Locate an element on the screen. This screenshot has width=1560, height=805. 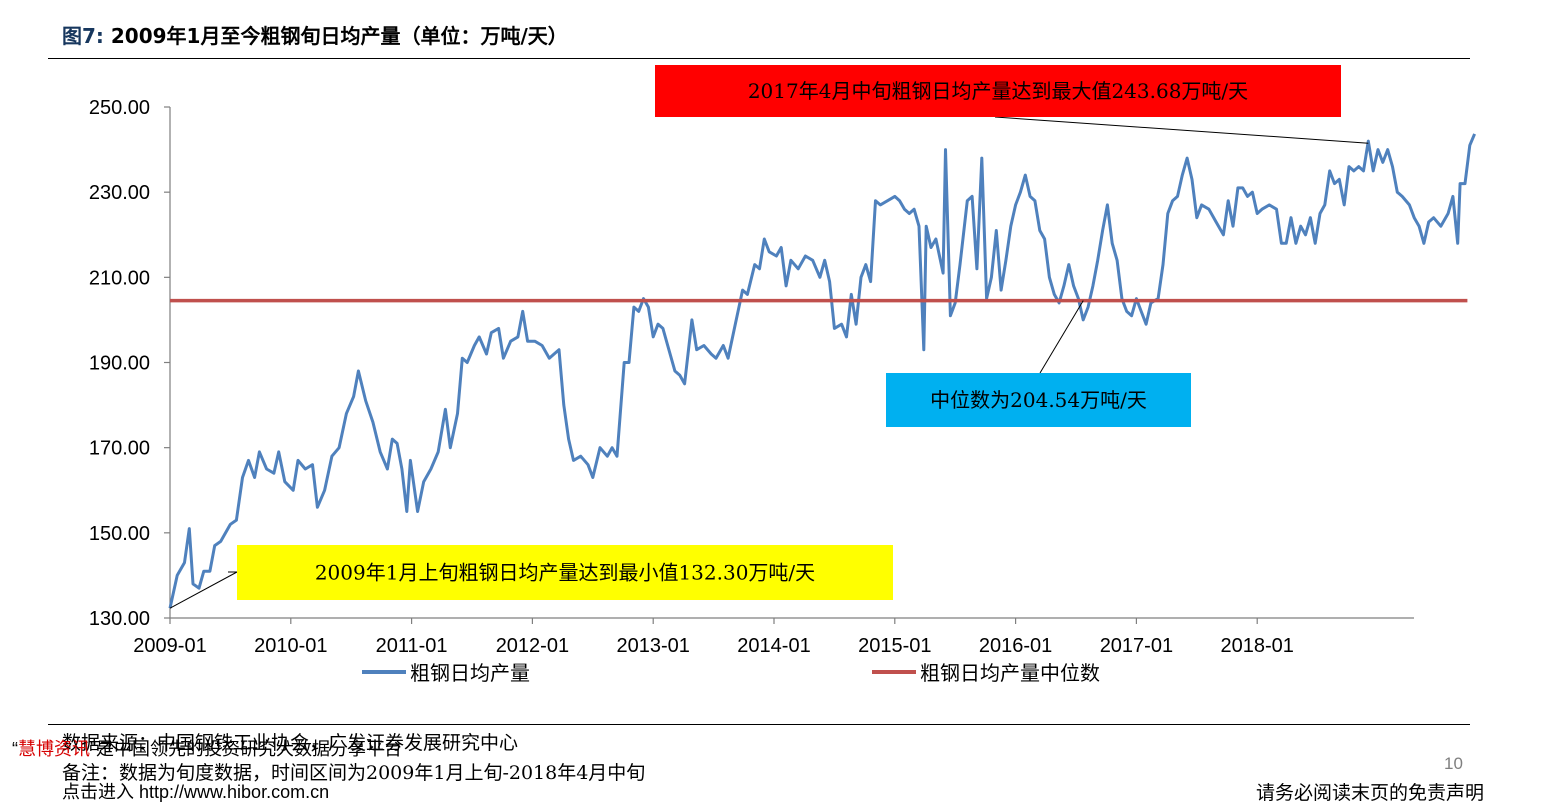
x-tick-label: 2016-01 is located at coordinates (1015, 646).